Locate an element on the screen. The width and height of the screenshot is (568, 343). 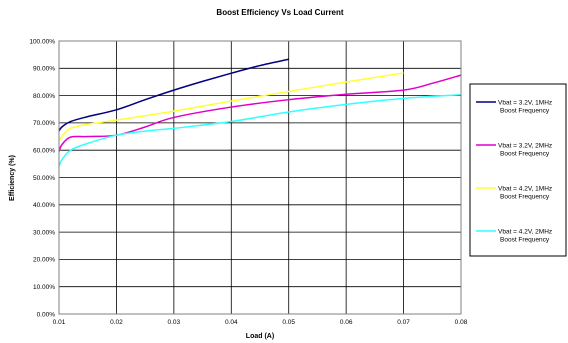
y-tick-label: 80.00% is located at coordinates (44, 96).